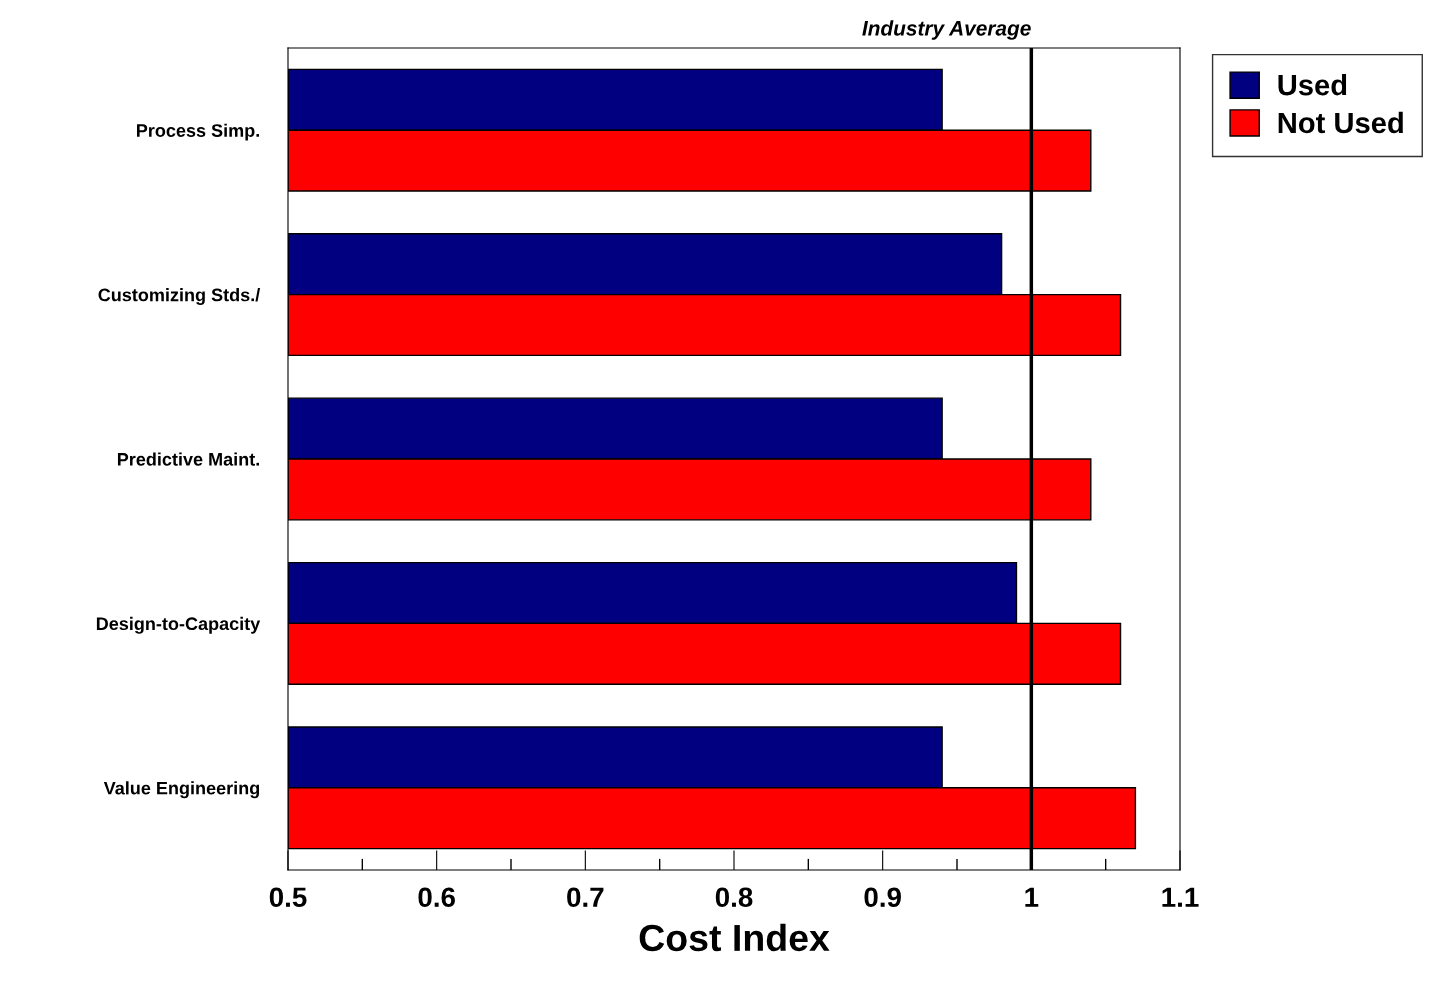 This screenshot has height=981, width=1454. What do you see at coordinates (1032, 897) in the screenshot?
I see `x-tick-label: 1` at bounding box center [1032, 897].